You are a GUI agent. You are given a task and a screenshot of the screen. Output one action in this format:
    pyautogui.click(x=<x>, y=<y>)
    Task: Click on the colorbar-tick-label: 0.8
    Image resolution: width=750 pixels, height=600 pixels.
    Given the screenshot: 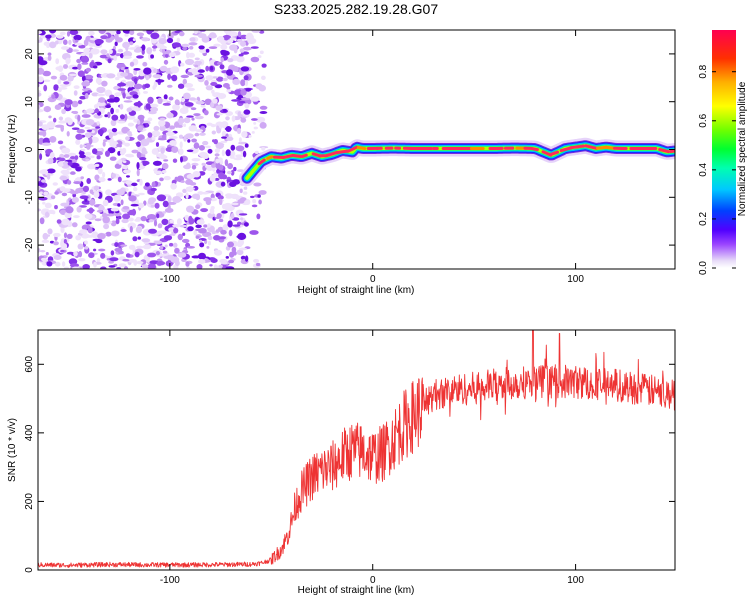 What is the action you would take?
    pyautogui.click(x=703, y=71)
    